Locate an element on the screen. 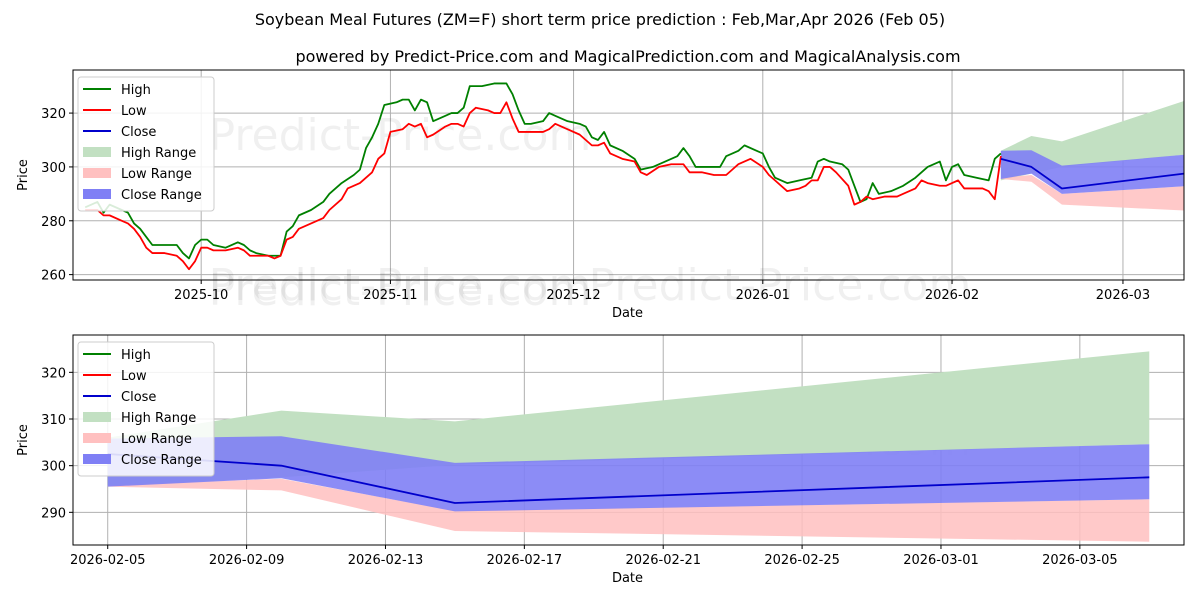 This screenshot has height=604, width=1200. x-tick-label: 2026-03 is located at coordinates (1123, 295).